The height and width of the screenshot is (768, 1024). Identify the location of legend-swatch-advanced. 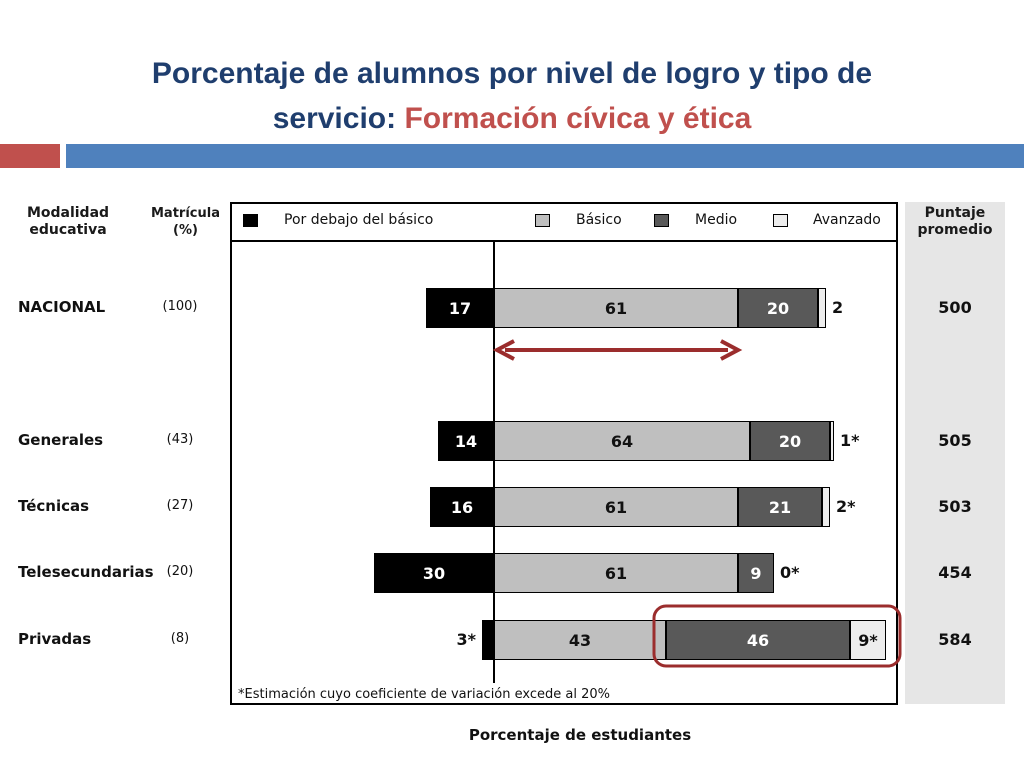
(780, 220).